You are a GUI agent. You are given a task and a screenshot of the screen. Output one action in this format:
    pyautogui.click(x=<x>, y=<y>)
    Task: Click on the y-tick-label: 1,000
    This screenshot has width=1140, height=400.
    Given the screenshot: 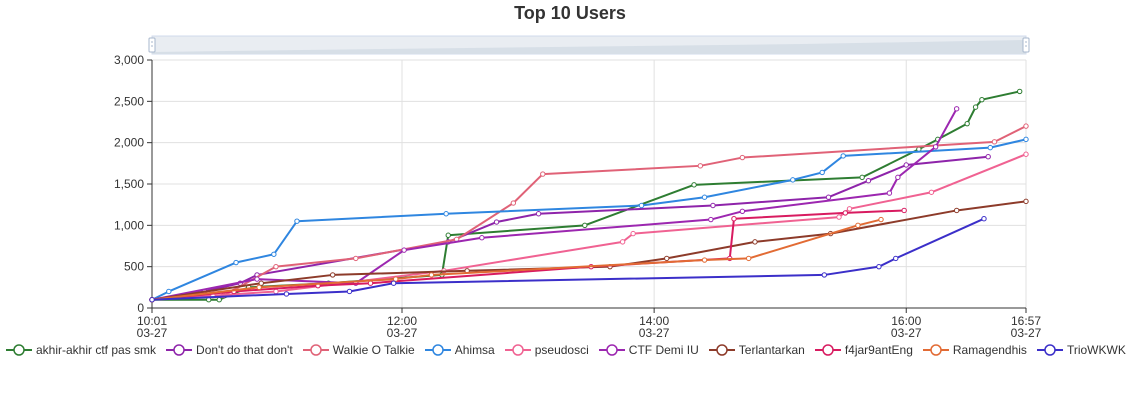 What is the action you would take?
    pyautogui.click(x=129, y=225)
    